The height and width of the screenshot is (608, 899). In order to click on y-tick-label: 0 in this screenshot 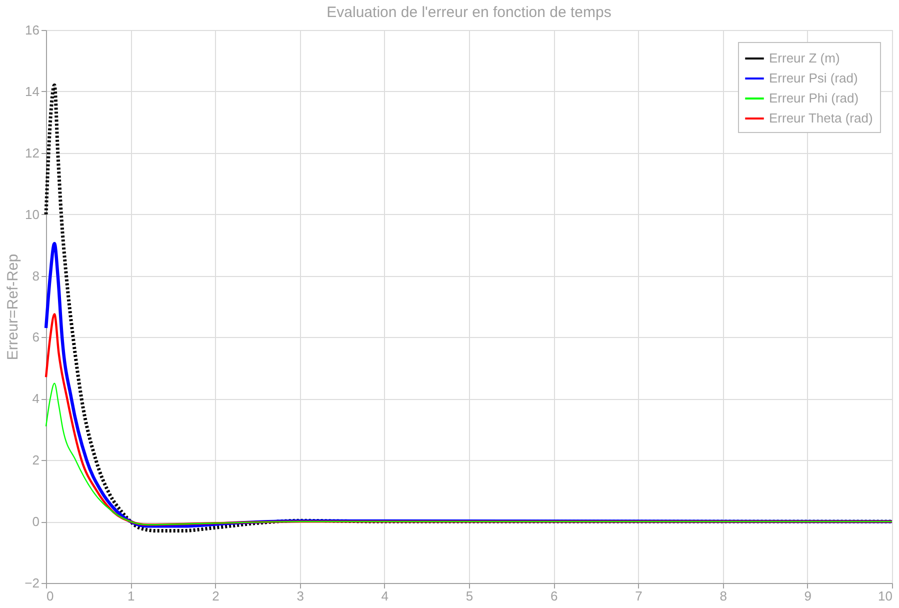, I will do `click(36, 522)`.